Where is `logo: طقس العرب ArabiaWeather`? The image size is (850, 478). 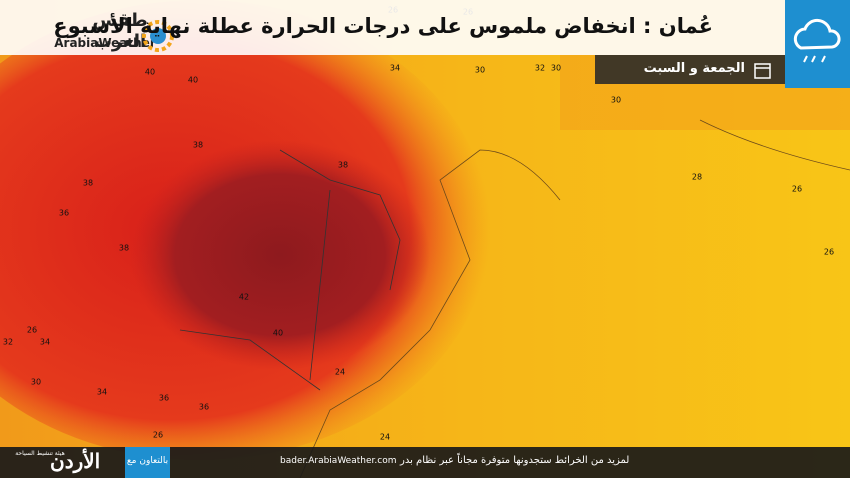
logo: طقس العرب ArabiaWeather is located at coordinates (105, 30).